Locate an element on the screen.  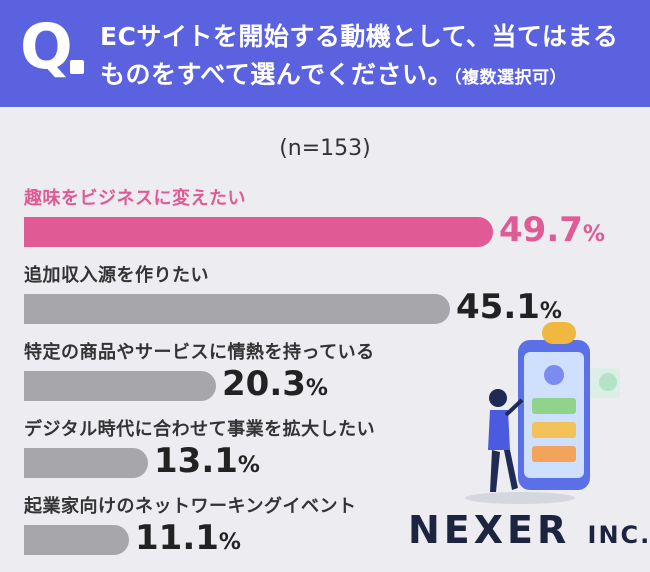
value-number: 49.7 is located at coordinates (541, 230).